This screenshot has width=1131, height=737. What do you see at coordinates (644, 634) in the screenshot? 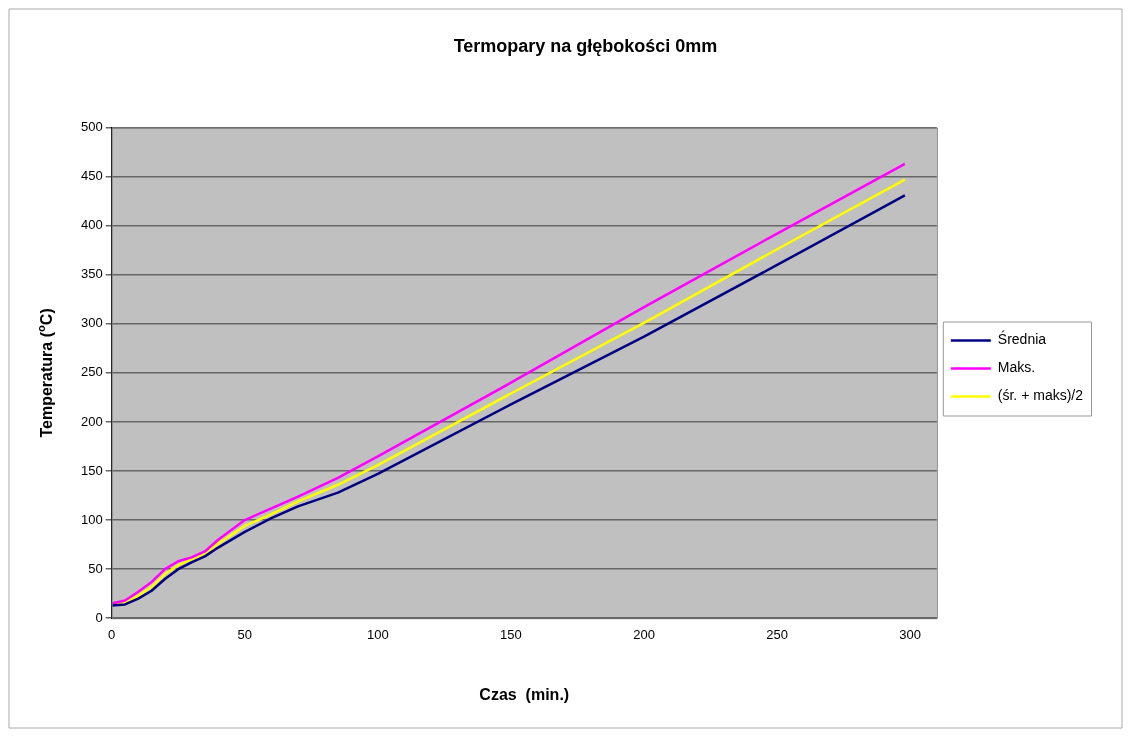
I see `x-tick-label: 200` at bounding box center [644, 634].